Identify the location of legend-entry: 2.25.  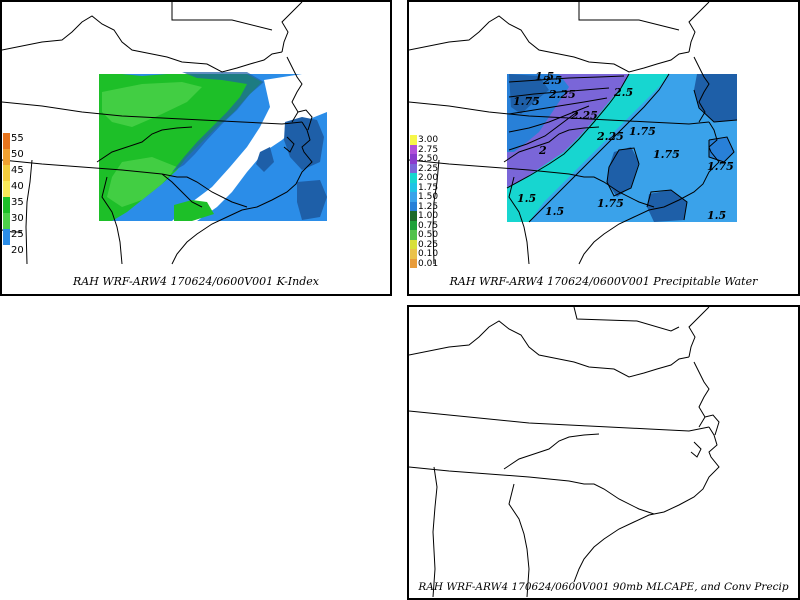
(440, 168).